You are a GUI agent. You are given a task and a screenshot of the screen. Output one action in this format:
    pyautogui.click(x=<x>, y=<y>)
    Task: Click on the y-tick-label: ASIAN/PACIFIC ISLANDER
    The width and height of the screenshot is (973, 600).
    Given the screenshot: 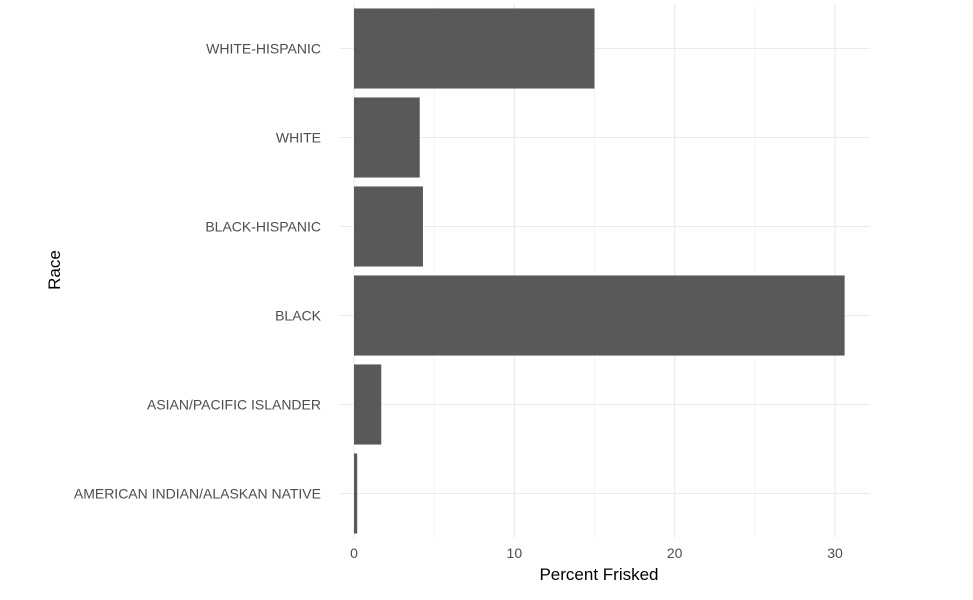 What is the action you would take?
    pyautogui.click(x=234, y=405)
    